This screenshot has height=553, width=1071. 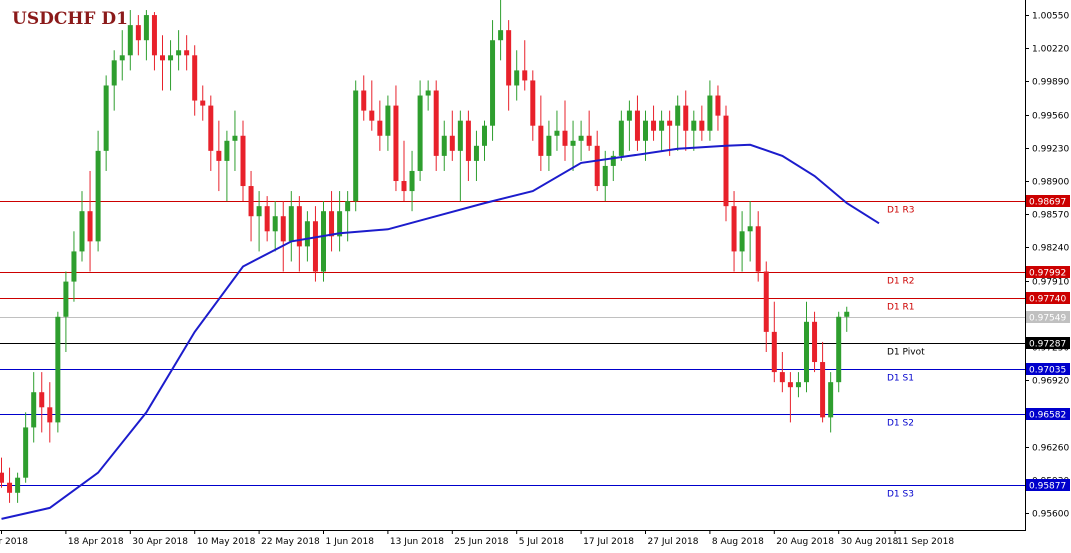 What do you see at coordinates (1047, 371) in the screenshot?
I see `level-price-tag-text: 0.97035` at bounding box center [1047, 371].